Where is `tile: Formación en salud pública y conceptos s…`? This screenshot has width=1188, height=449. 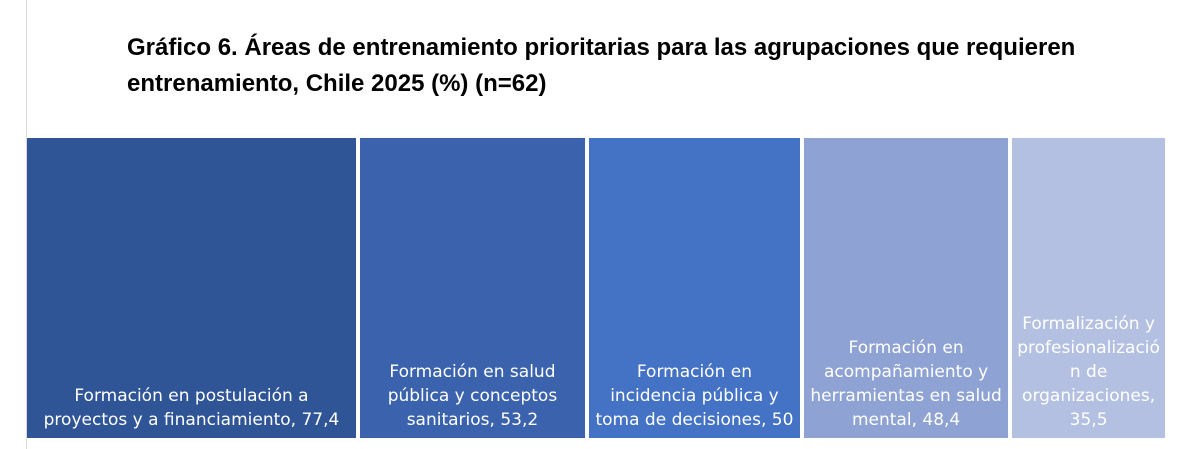
tile: Formación en salud pública y conceptos s… is located at coordinates (474, 288).